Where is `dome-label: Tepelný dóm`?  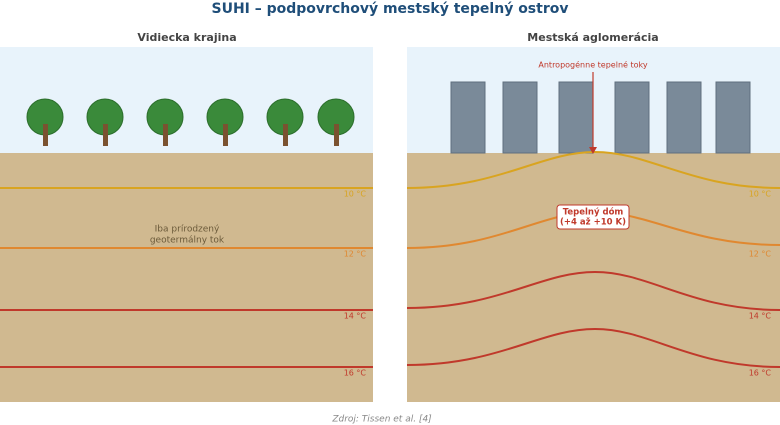 dome-label: Tepelný dóm is located at coordinates (593, 212).